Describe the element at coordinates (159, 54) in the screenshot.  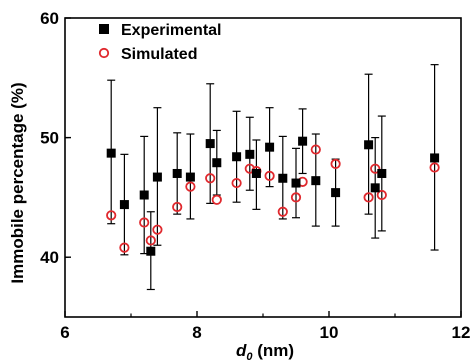
I see `legend-label-simulated: Simulated` at that location.